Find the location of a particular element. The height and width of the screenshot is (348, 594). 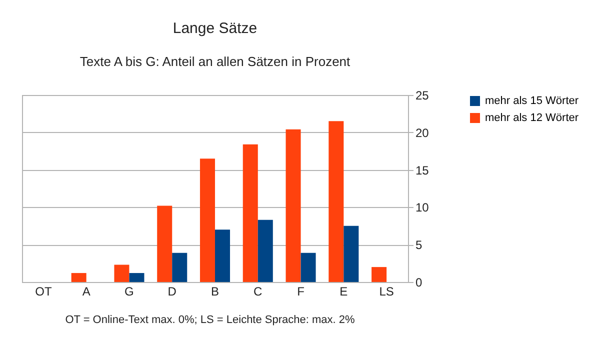

legend-label: mehr als 15 Wörter is located at coordinates (532, 101).